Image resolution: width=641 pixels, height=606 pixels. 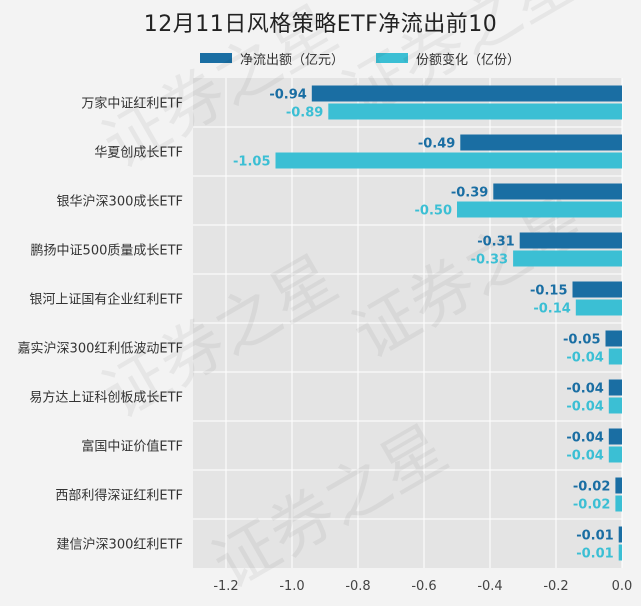 What do you see at coordinates (291, 586) in the screenshot?
I see `x-tick-label: -1.0` at bounding box center [291, 586].